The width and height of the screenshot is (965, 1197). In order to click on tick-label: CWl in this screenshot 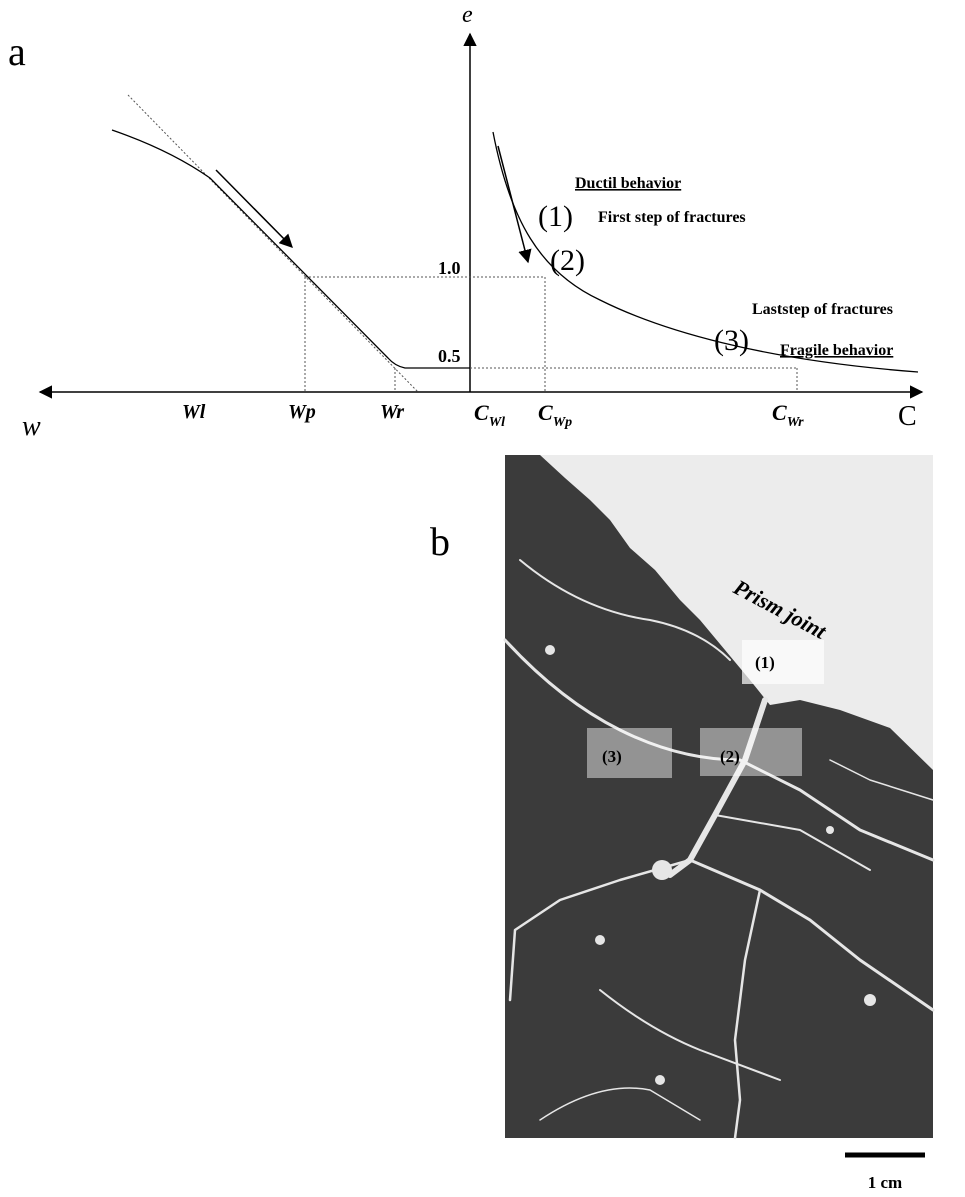, I will do `click(489, 415)`.